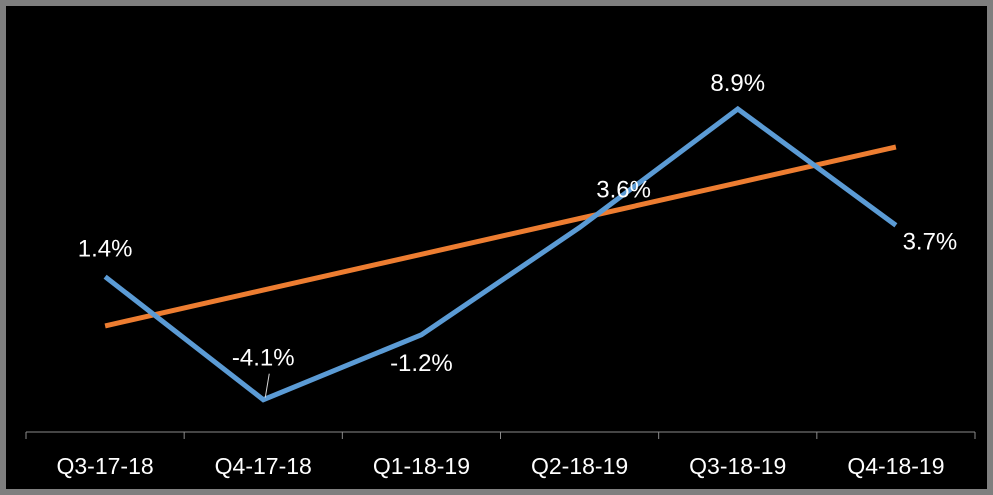  I want to click on data-label: -4.1%, so click(263, 358).